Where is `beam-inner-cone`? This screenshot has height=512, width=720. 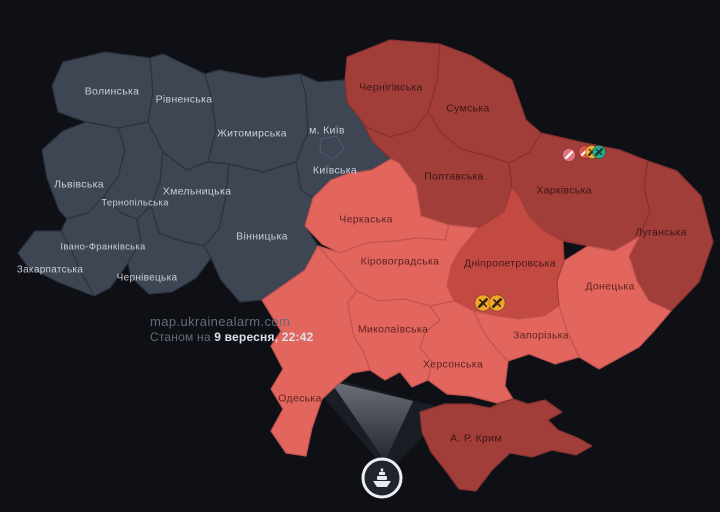 beam-inner-cone is located at coordinates (371, 421).